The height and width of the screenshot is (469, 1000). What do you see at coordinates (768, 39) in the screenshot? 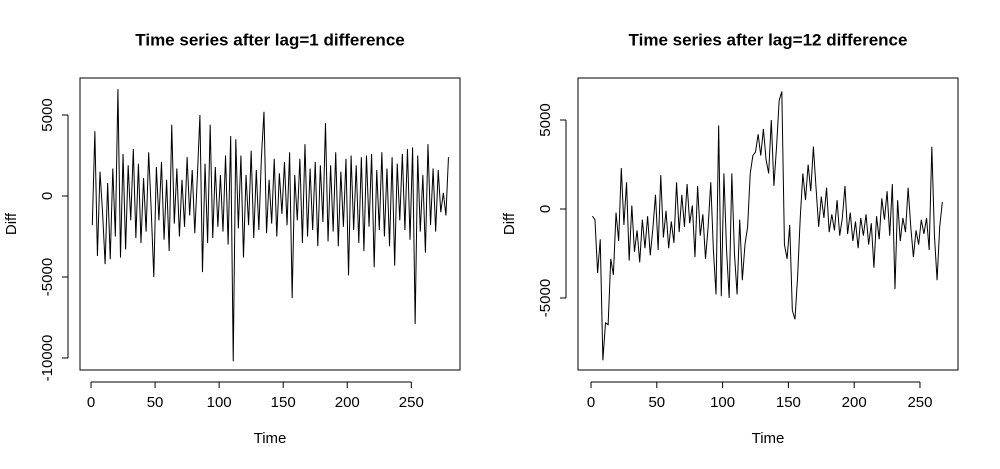
I see `chart-title: Time series after lag=12 difference` at bounding box center [768, 39].